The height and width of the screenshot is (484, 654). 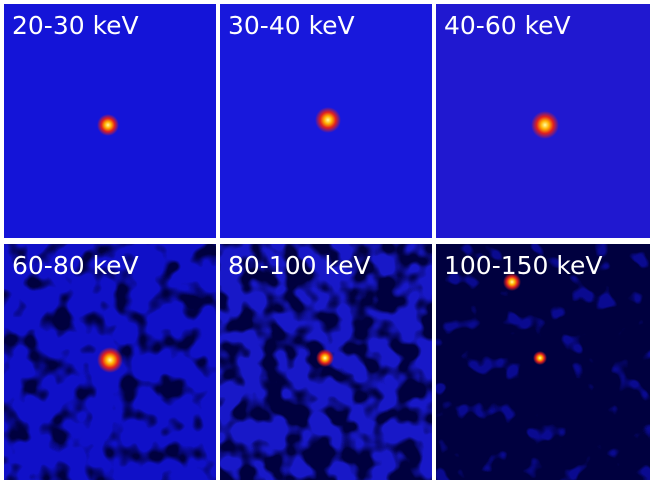 I want to click on panel-label: 40-60 keV, so click(x=507, y=25).